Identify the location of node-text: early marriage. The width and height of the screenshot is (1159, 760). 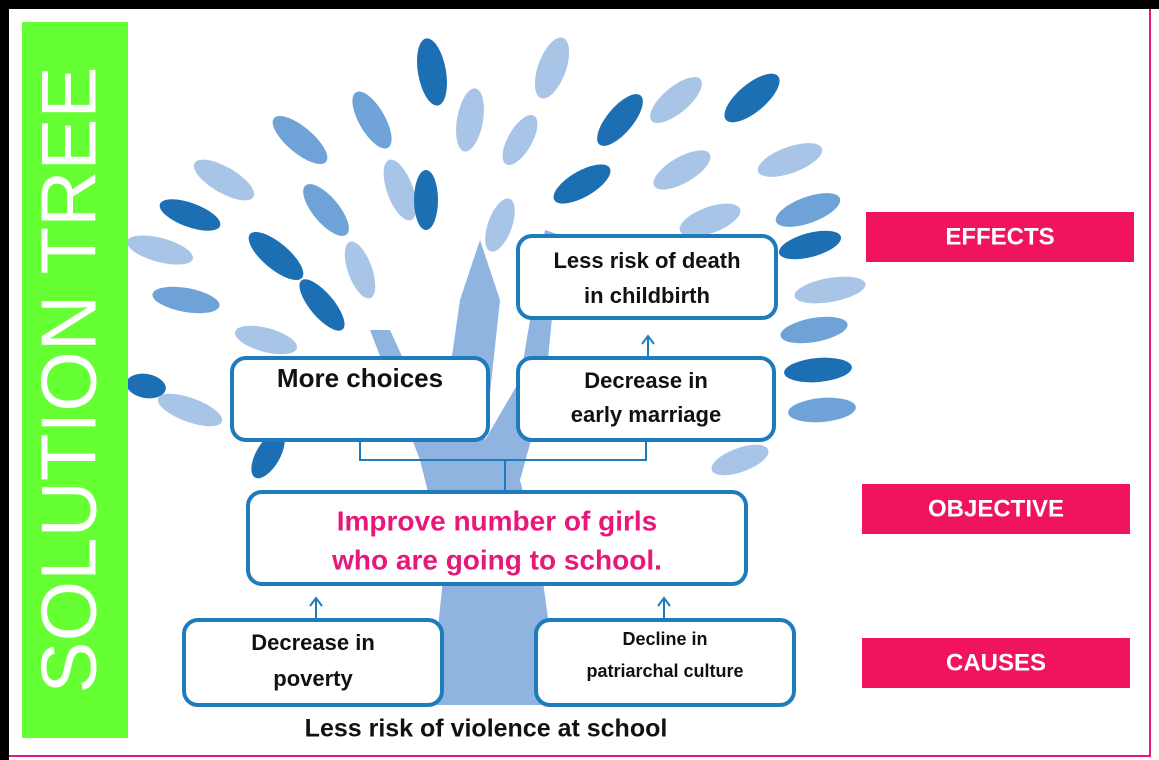
(646, 414).